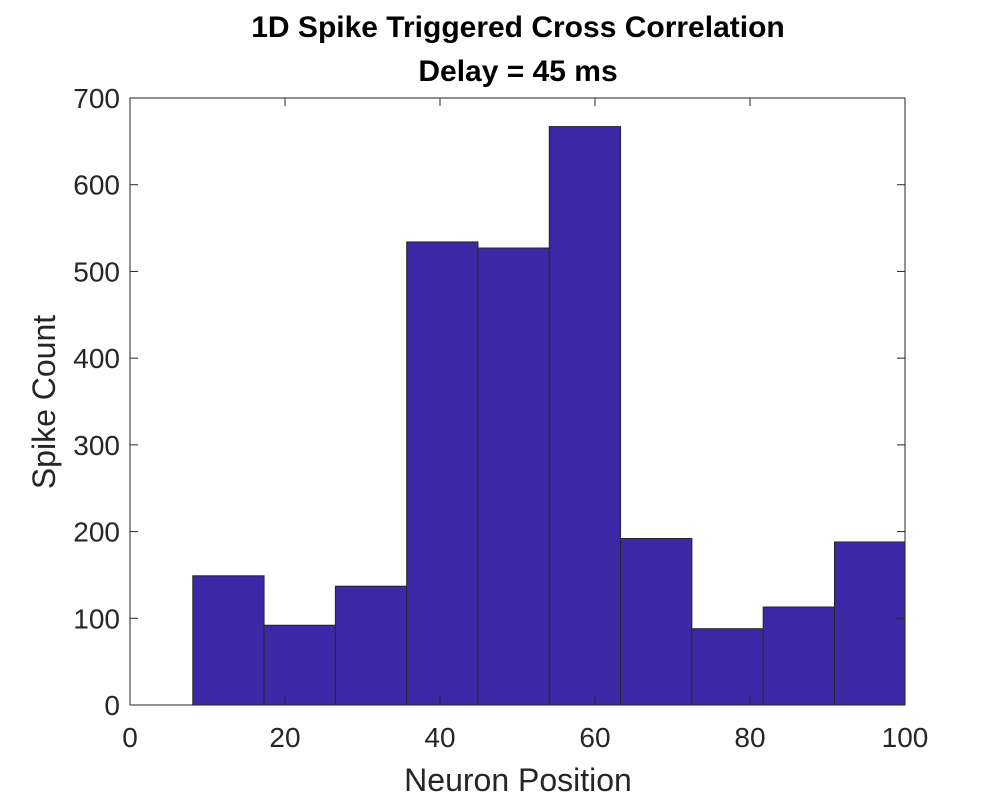 The height and width of the screenshot is (805, 1000). What do you see at coordinates (96, 271) in the screenshot?
I see `y-tick-label: 500` at bounding box center [96, 271].